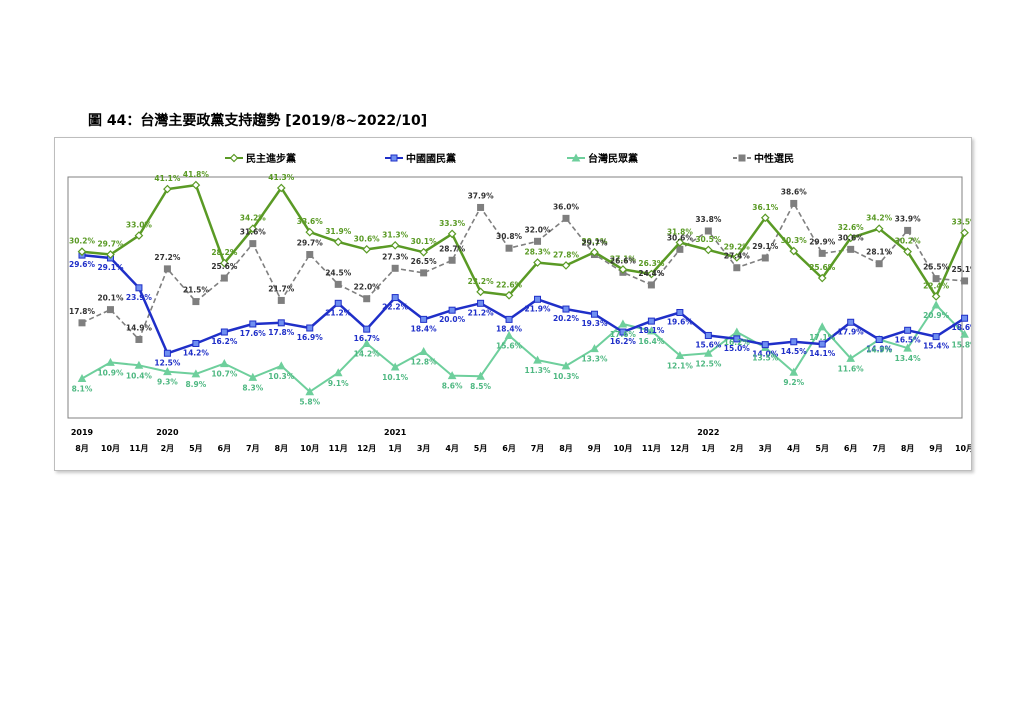 The height and width of the screenshot is (724, 1024). Describe the element at coordinates (196, 174) in the screenshot. I see `data-label-dpp: 41.8%` at that location.